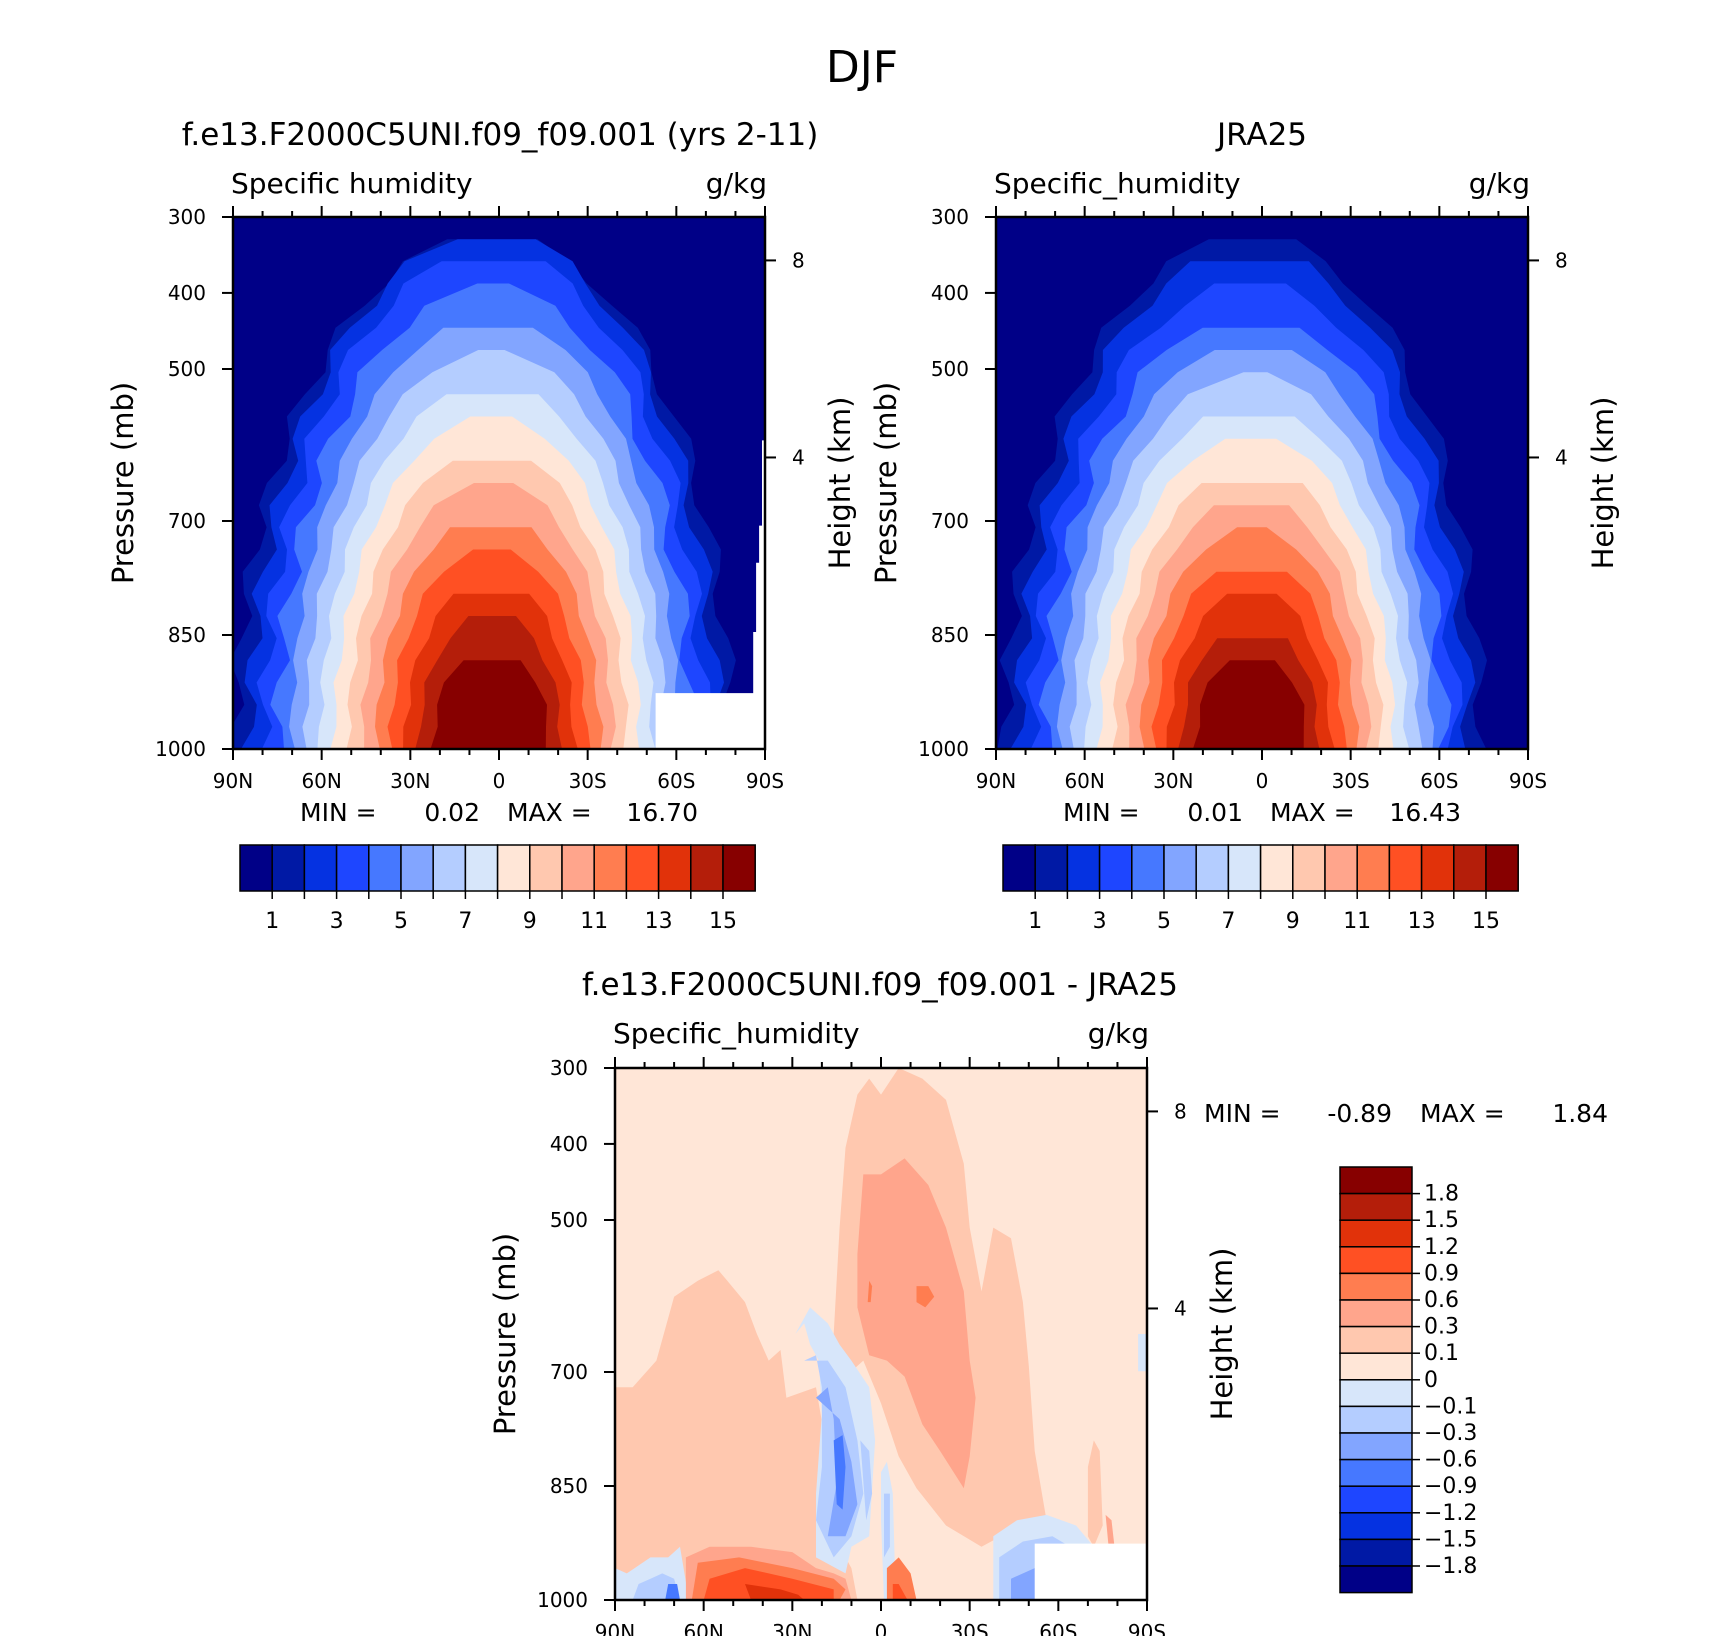 The width and height of the screenshot is (1710, 1636). I want to click on colorbar: 1 3 5 7 9 11 13 15, so click(1260, 889).